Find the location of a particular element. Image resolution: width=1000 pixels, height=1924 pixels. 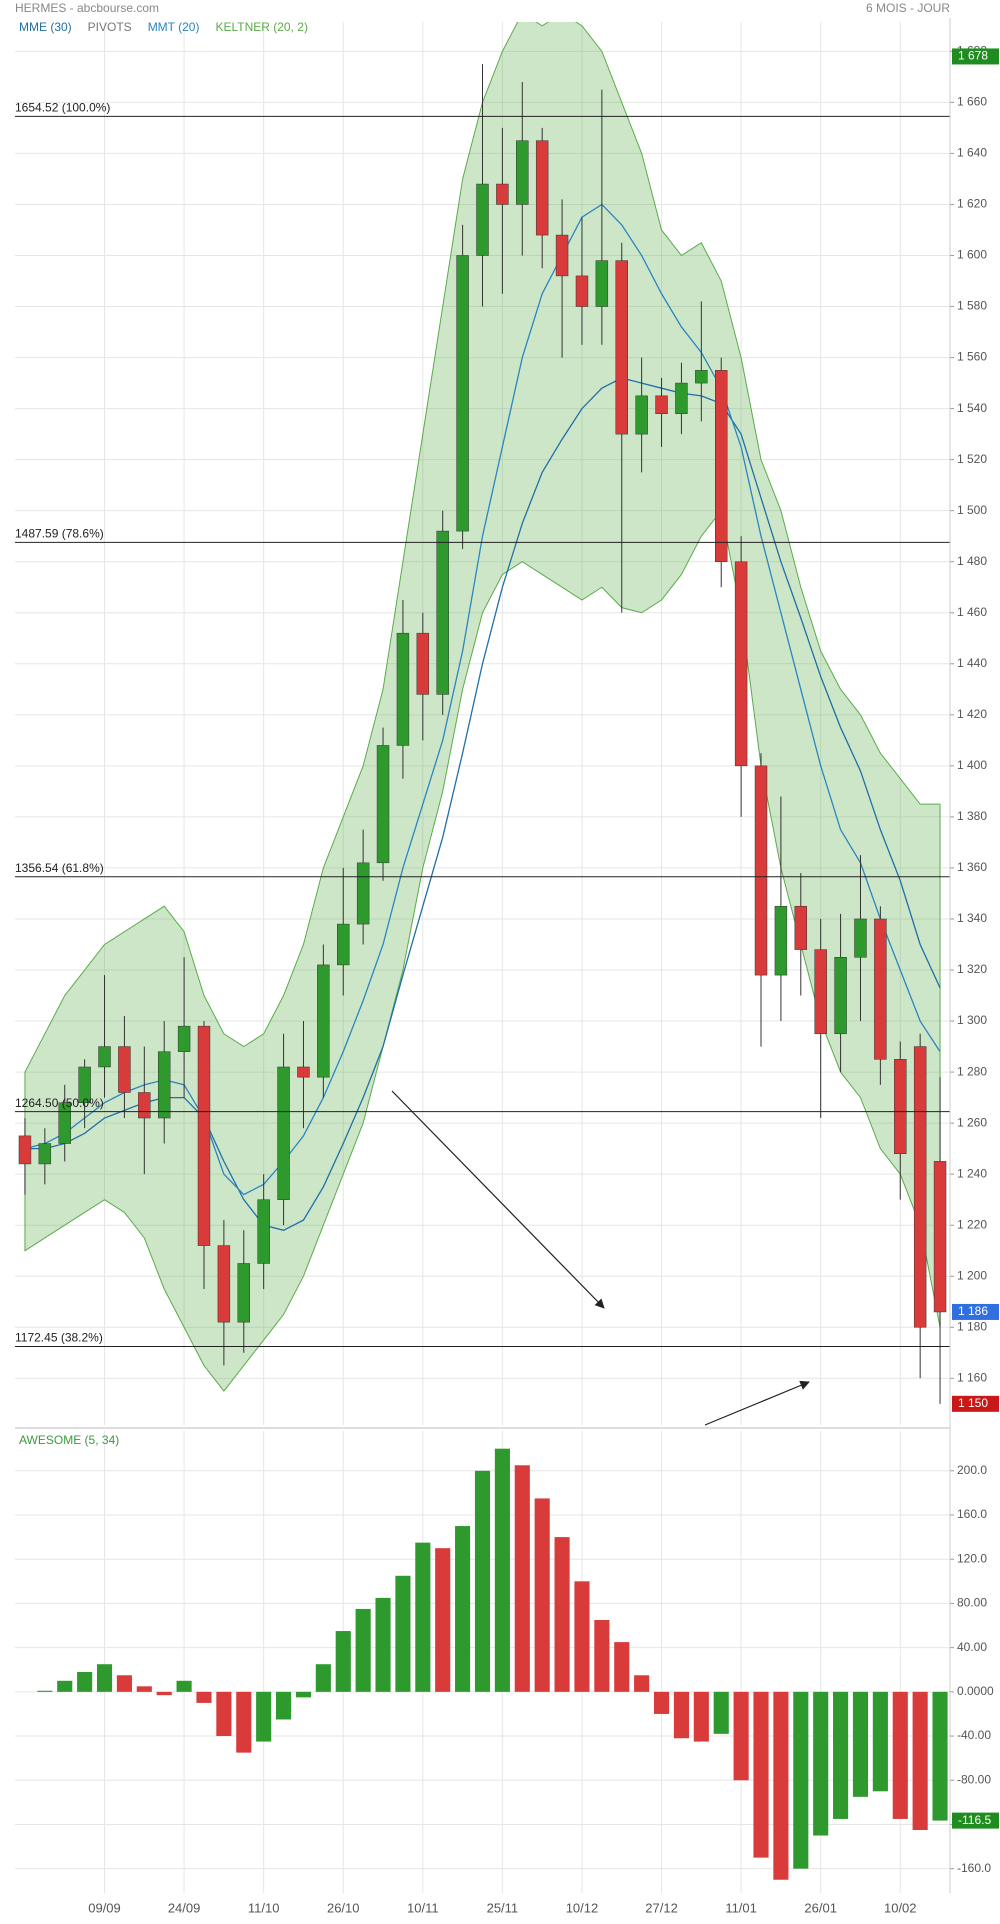

y-tick-label: 80.00 is located at coordinates (972, 1603).